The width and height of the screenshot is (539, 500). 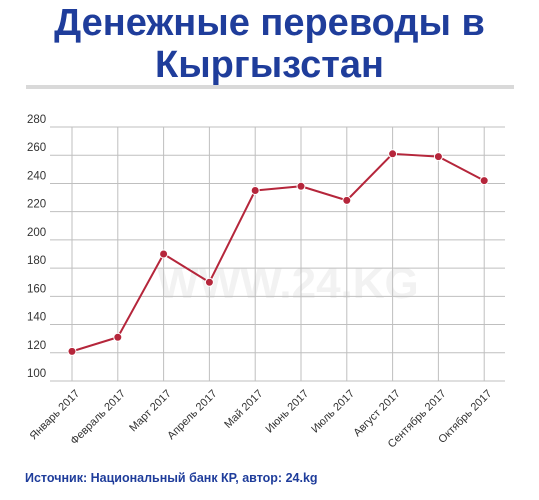 I want to click on y-tick-label: 220, so click(x=36, y=205).